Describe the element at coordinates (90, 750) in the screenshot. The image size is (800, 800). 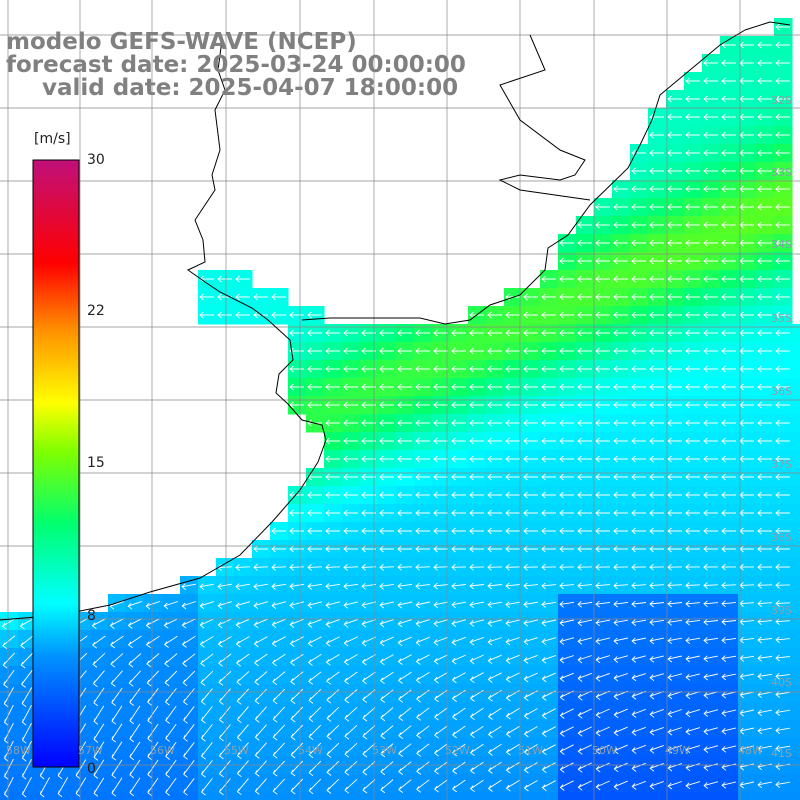
I see `longitude-label: 57W` at that location.